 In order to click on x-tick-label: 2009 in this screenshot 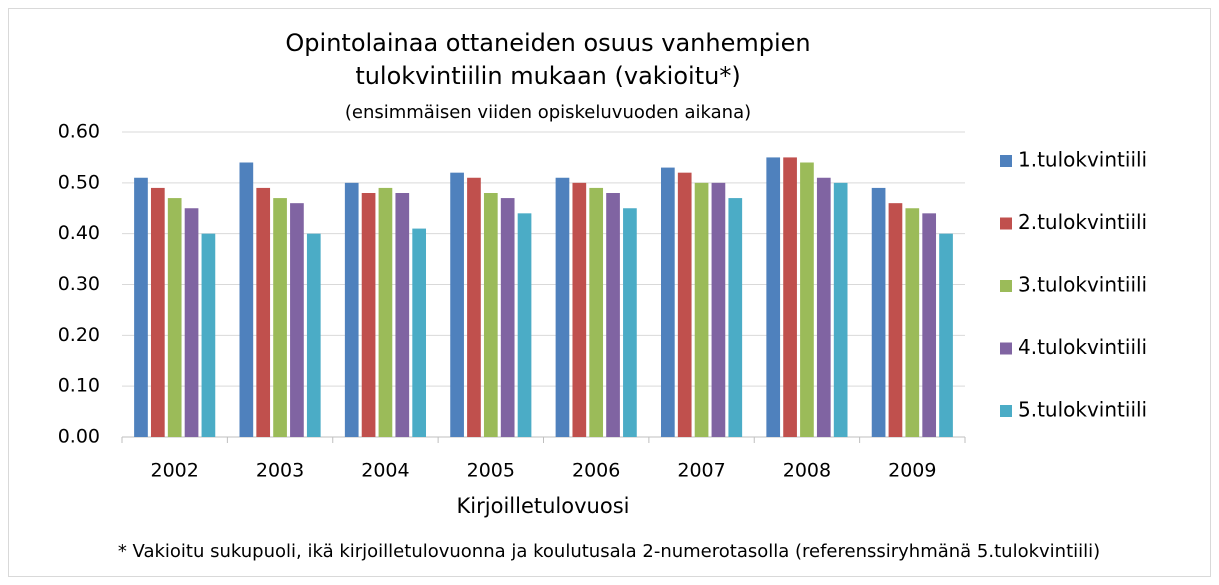, I will do `click(912, 471)`.